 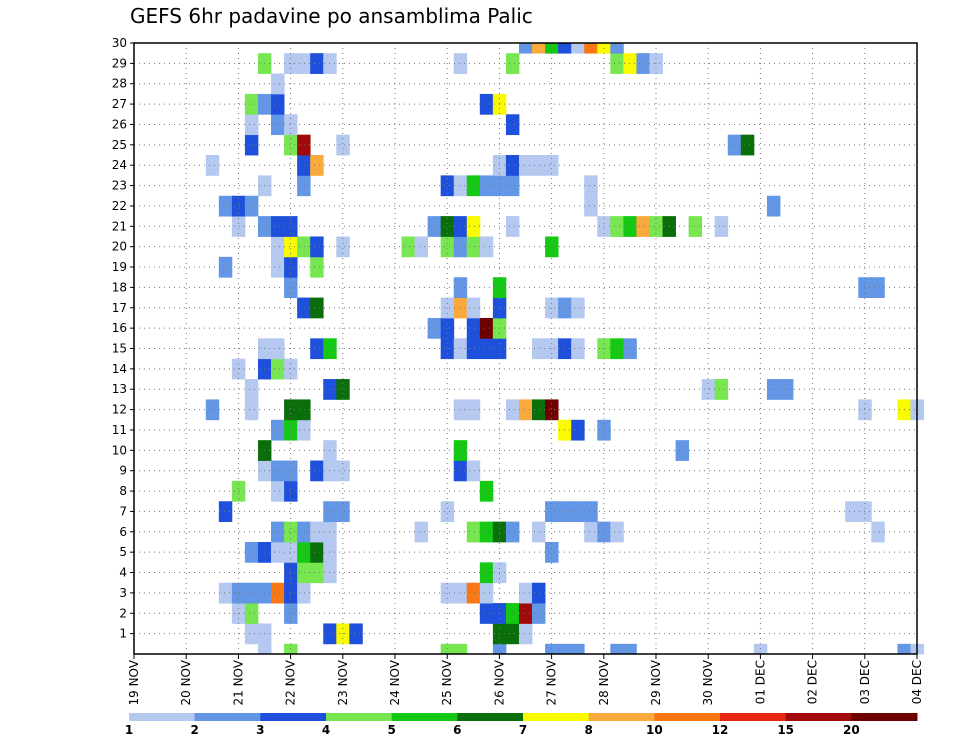 I want to click on legend-label: 20, so click(x=851, y=730).